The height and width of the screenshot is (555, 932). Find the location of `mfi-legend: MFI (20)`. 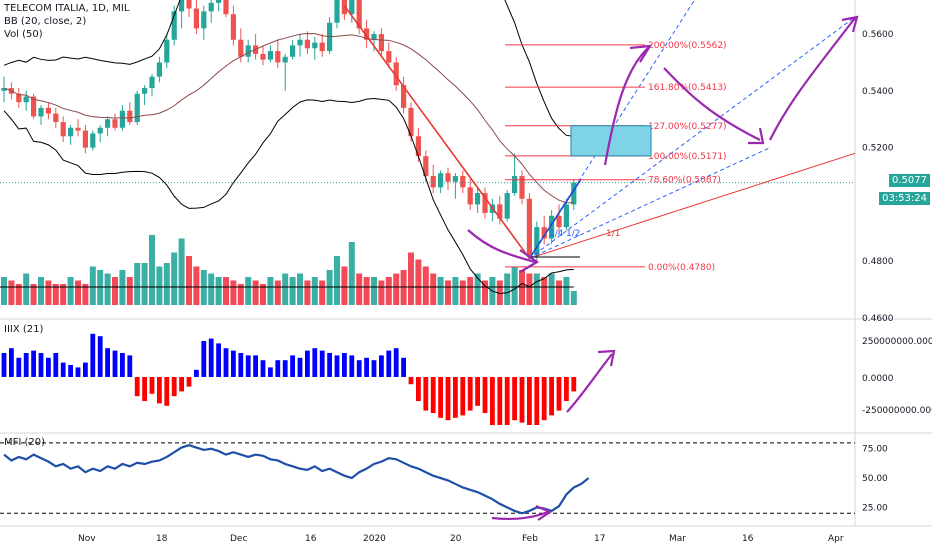

mfi-legend: MFI (20) is located at coordinates (25, 442).